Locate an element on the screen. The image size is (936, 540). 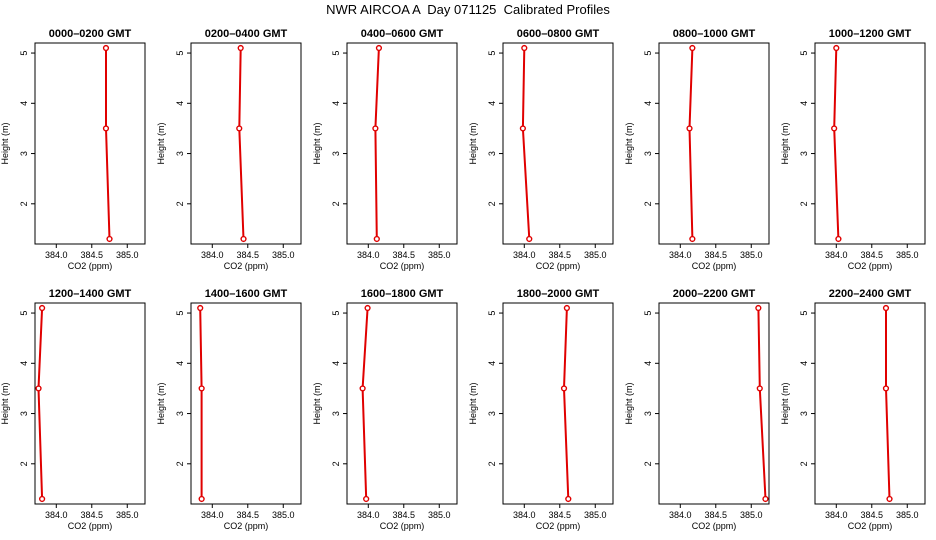
panel-6-plot-frame is located at coordinates (870, 143).